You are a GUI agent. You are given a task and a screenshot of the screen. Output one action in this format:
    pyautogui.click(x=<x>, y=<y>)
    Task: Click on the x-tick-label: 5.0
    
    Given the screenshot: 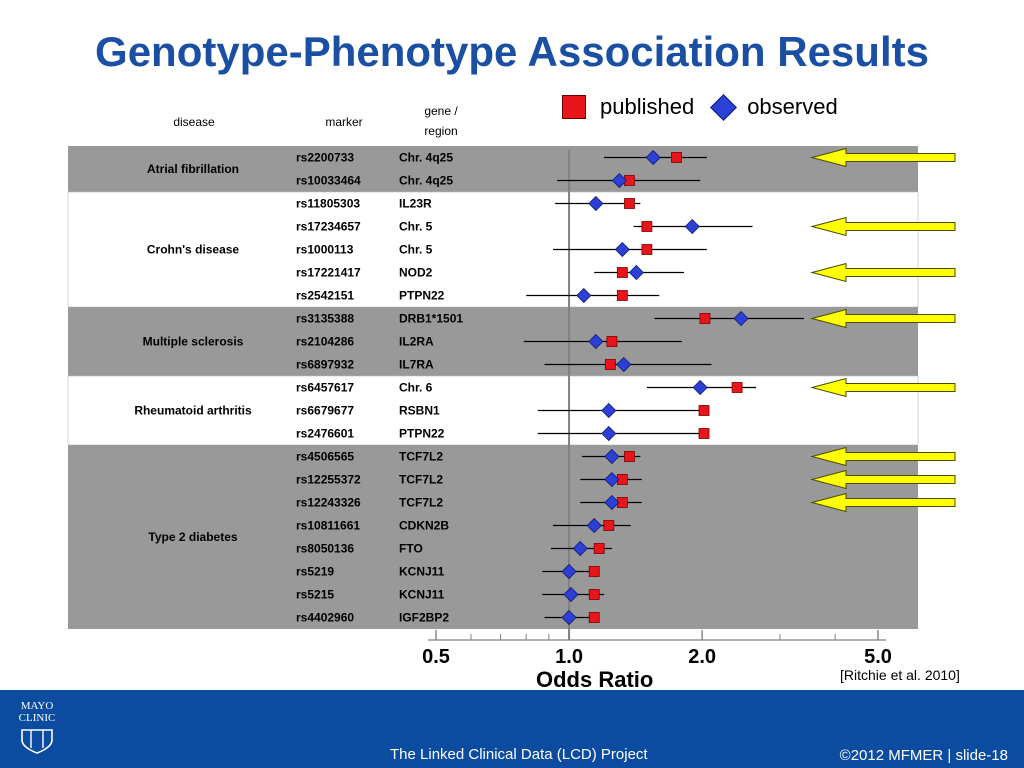 What is the action you would take?
    pyautogui.click(x=878, y=657)
    